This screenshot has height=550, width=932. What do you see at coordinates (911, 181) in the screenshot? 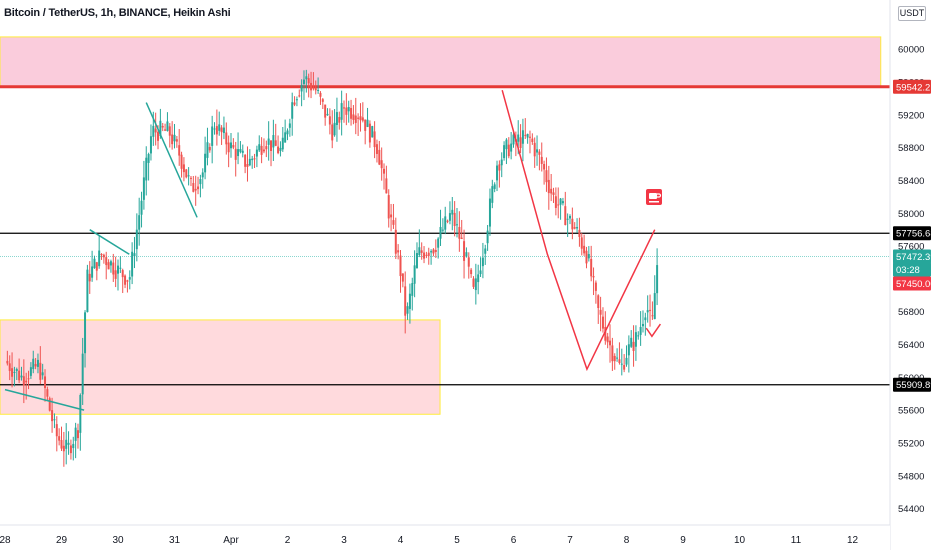
I see `y-tick-label: 58400` at bounding box center [911, 181].